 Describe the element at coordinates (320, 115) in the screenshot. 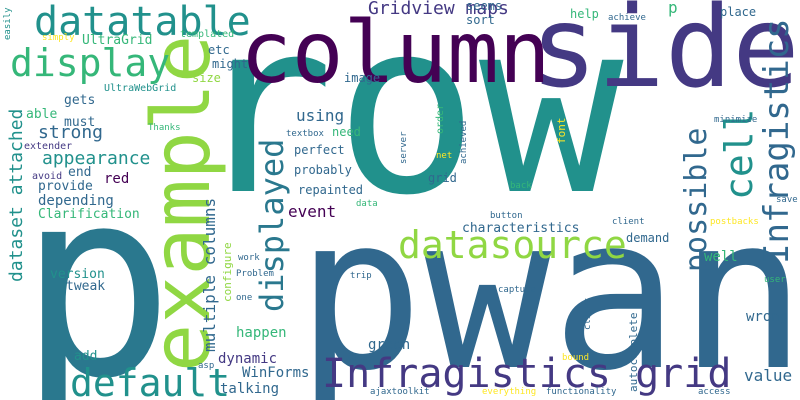

I see `word-using: using` at that location.